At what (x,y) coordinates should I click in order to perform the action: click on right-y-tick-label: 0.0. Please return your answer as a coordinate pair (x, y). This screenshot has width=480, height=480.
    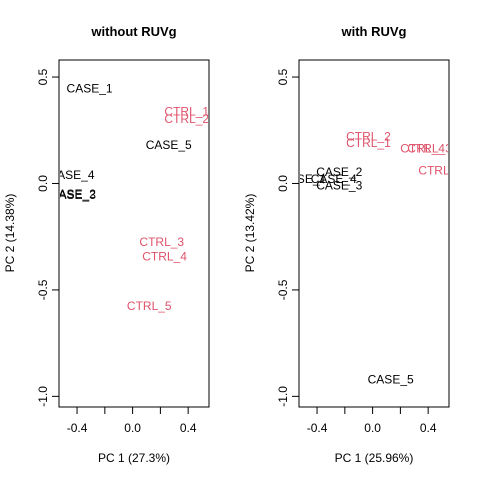
    Looking at the image, I should click on (283, 183).